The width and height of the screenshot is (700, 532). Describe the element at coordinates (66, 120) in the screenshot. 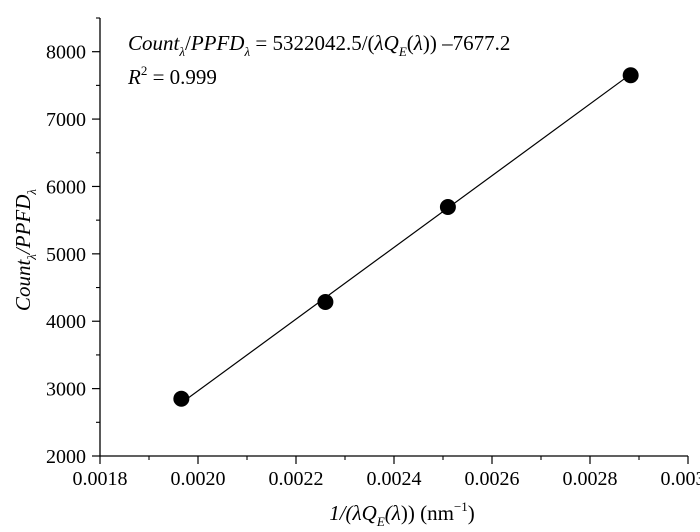

I see `y-tick-label: 7000` at that location.